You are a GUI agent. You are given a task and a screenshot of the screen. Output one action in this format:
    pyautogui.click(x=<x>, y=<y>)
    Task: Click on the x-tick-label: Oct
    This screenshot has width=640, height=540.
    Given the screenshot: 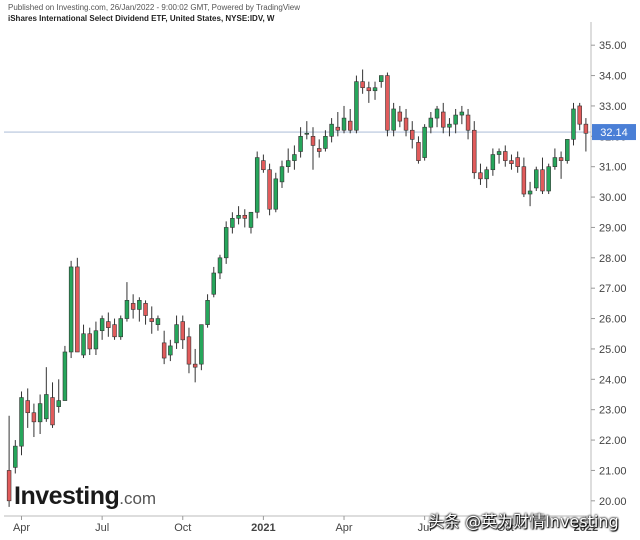 What is the action you would take?
    pyautogui.click(x=182, y=528)
    